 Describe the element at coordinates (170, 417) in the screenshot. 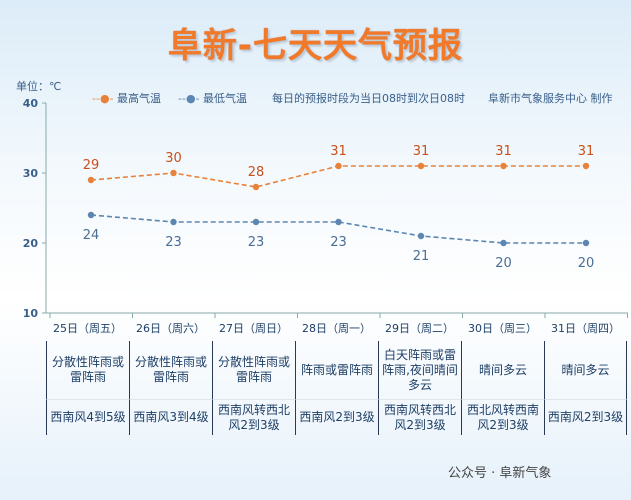

I see `wind-cell: 西南风3到4级` at that location.